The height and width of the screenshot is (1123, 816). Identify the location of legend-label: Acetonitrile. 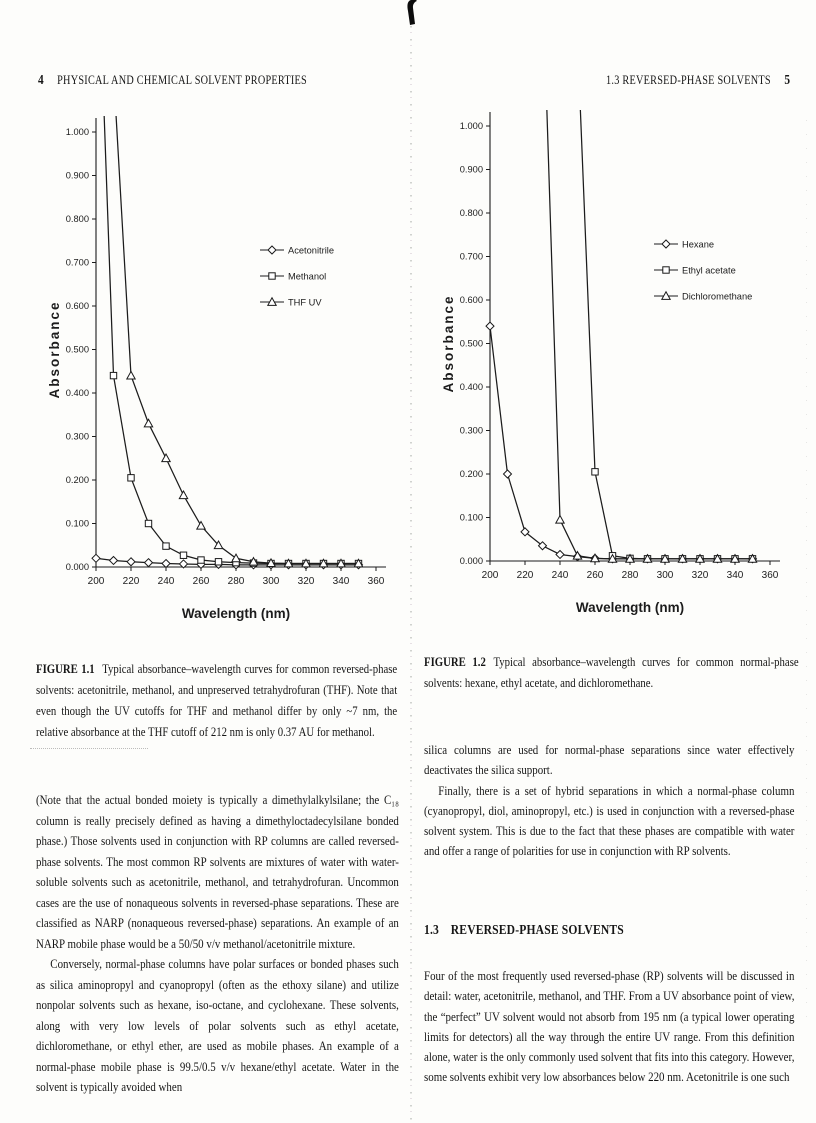
(311, 250).